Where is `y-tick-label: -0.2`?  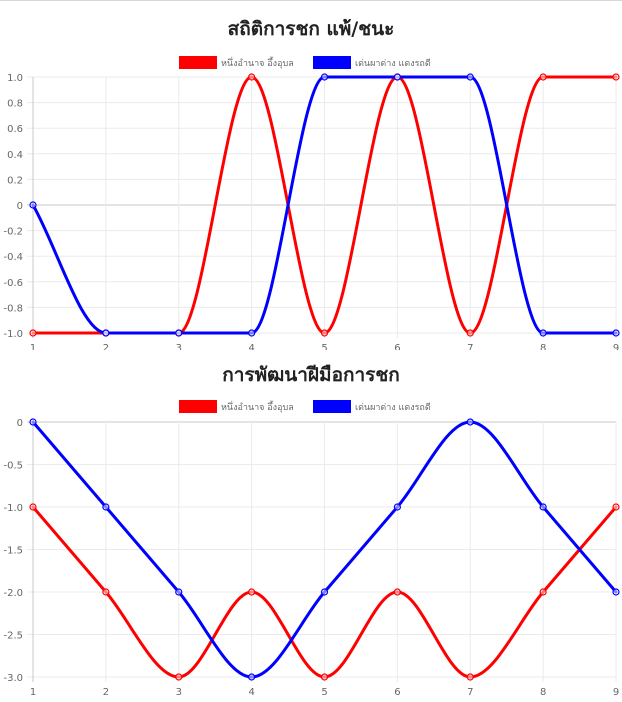 y-tick-label: -0.2 is located at coordinates (13, 232).